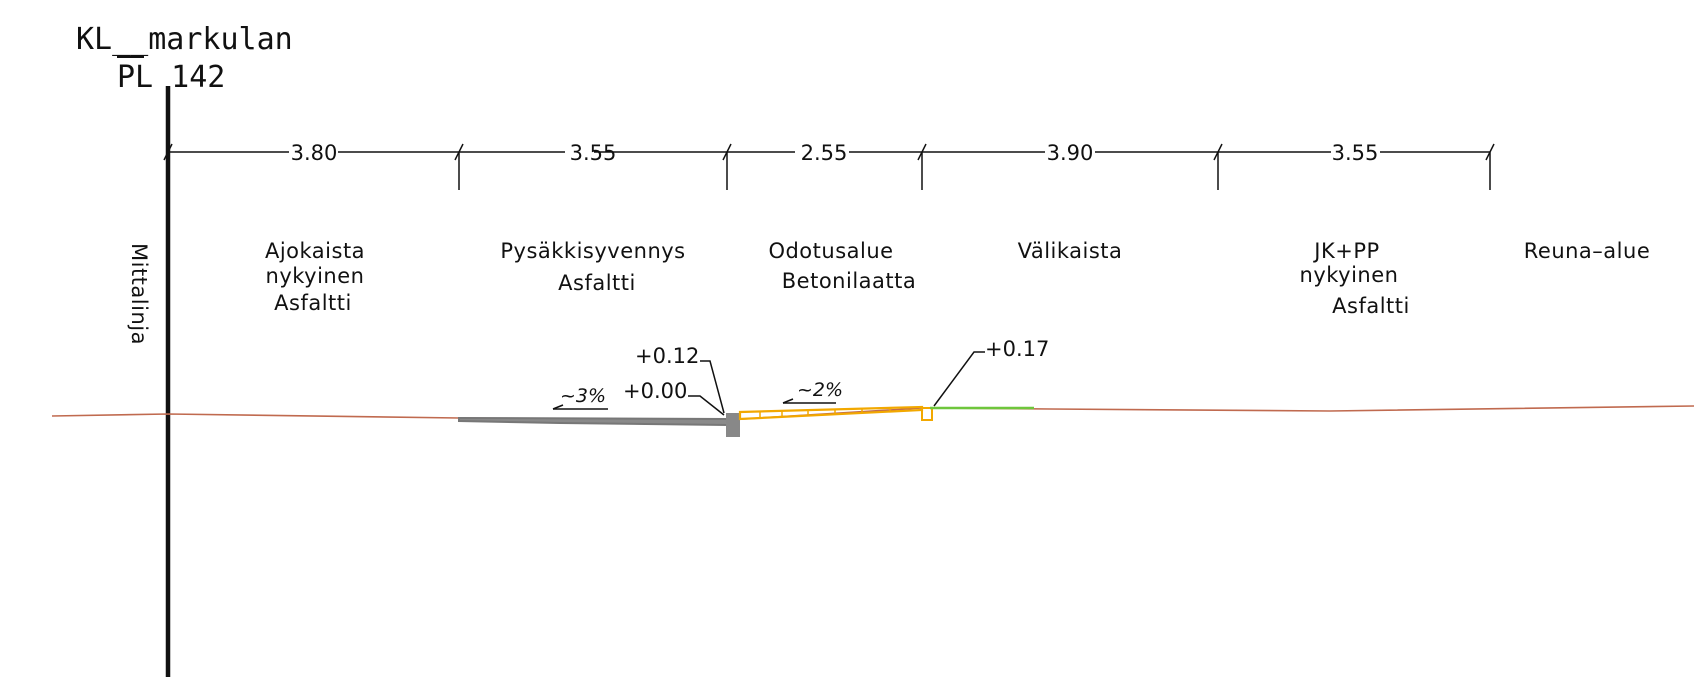  I want to click on elevation-label: +0.12, so click(667, 356).